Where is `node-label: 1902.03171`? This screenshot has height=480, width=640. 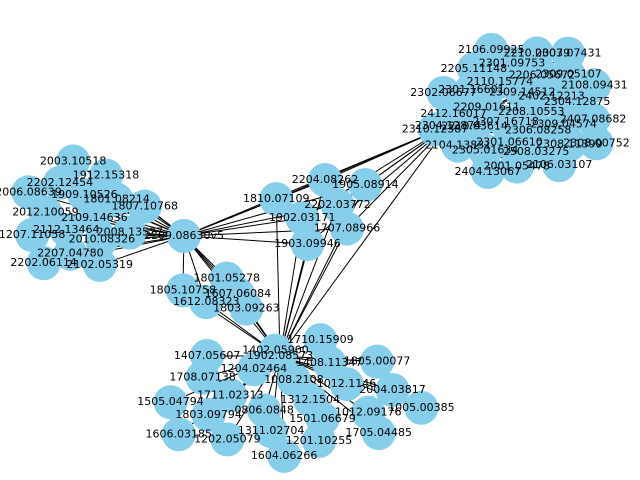 node-label: 1902.03171 is located at coordinates (302, 217).